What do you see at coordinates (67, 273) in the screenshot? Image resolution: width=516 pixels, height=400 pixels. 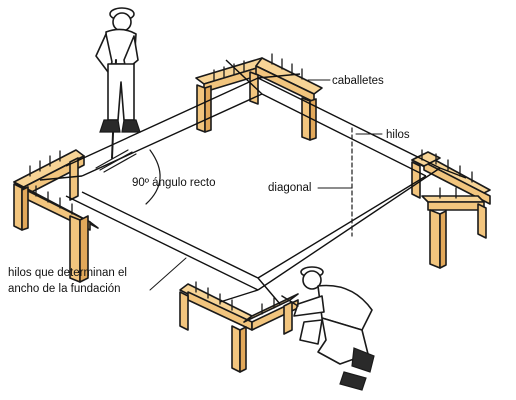 I see `label-hilos-ancho-line1: hilos que determinan el` at bounding box center [67, 273].